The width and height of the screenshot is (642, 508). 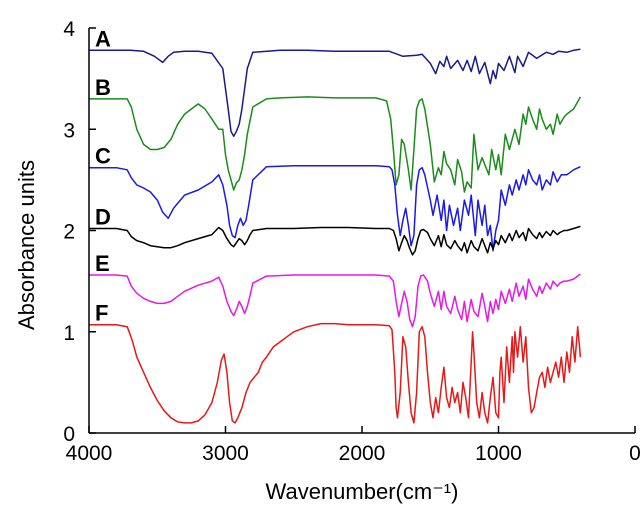 I want to click on series-label-layer: AB C DEF, so click(x=103, y=175).